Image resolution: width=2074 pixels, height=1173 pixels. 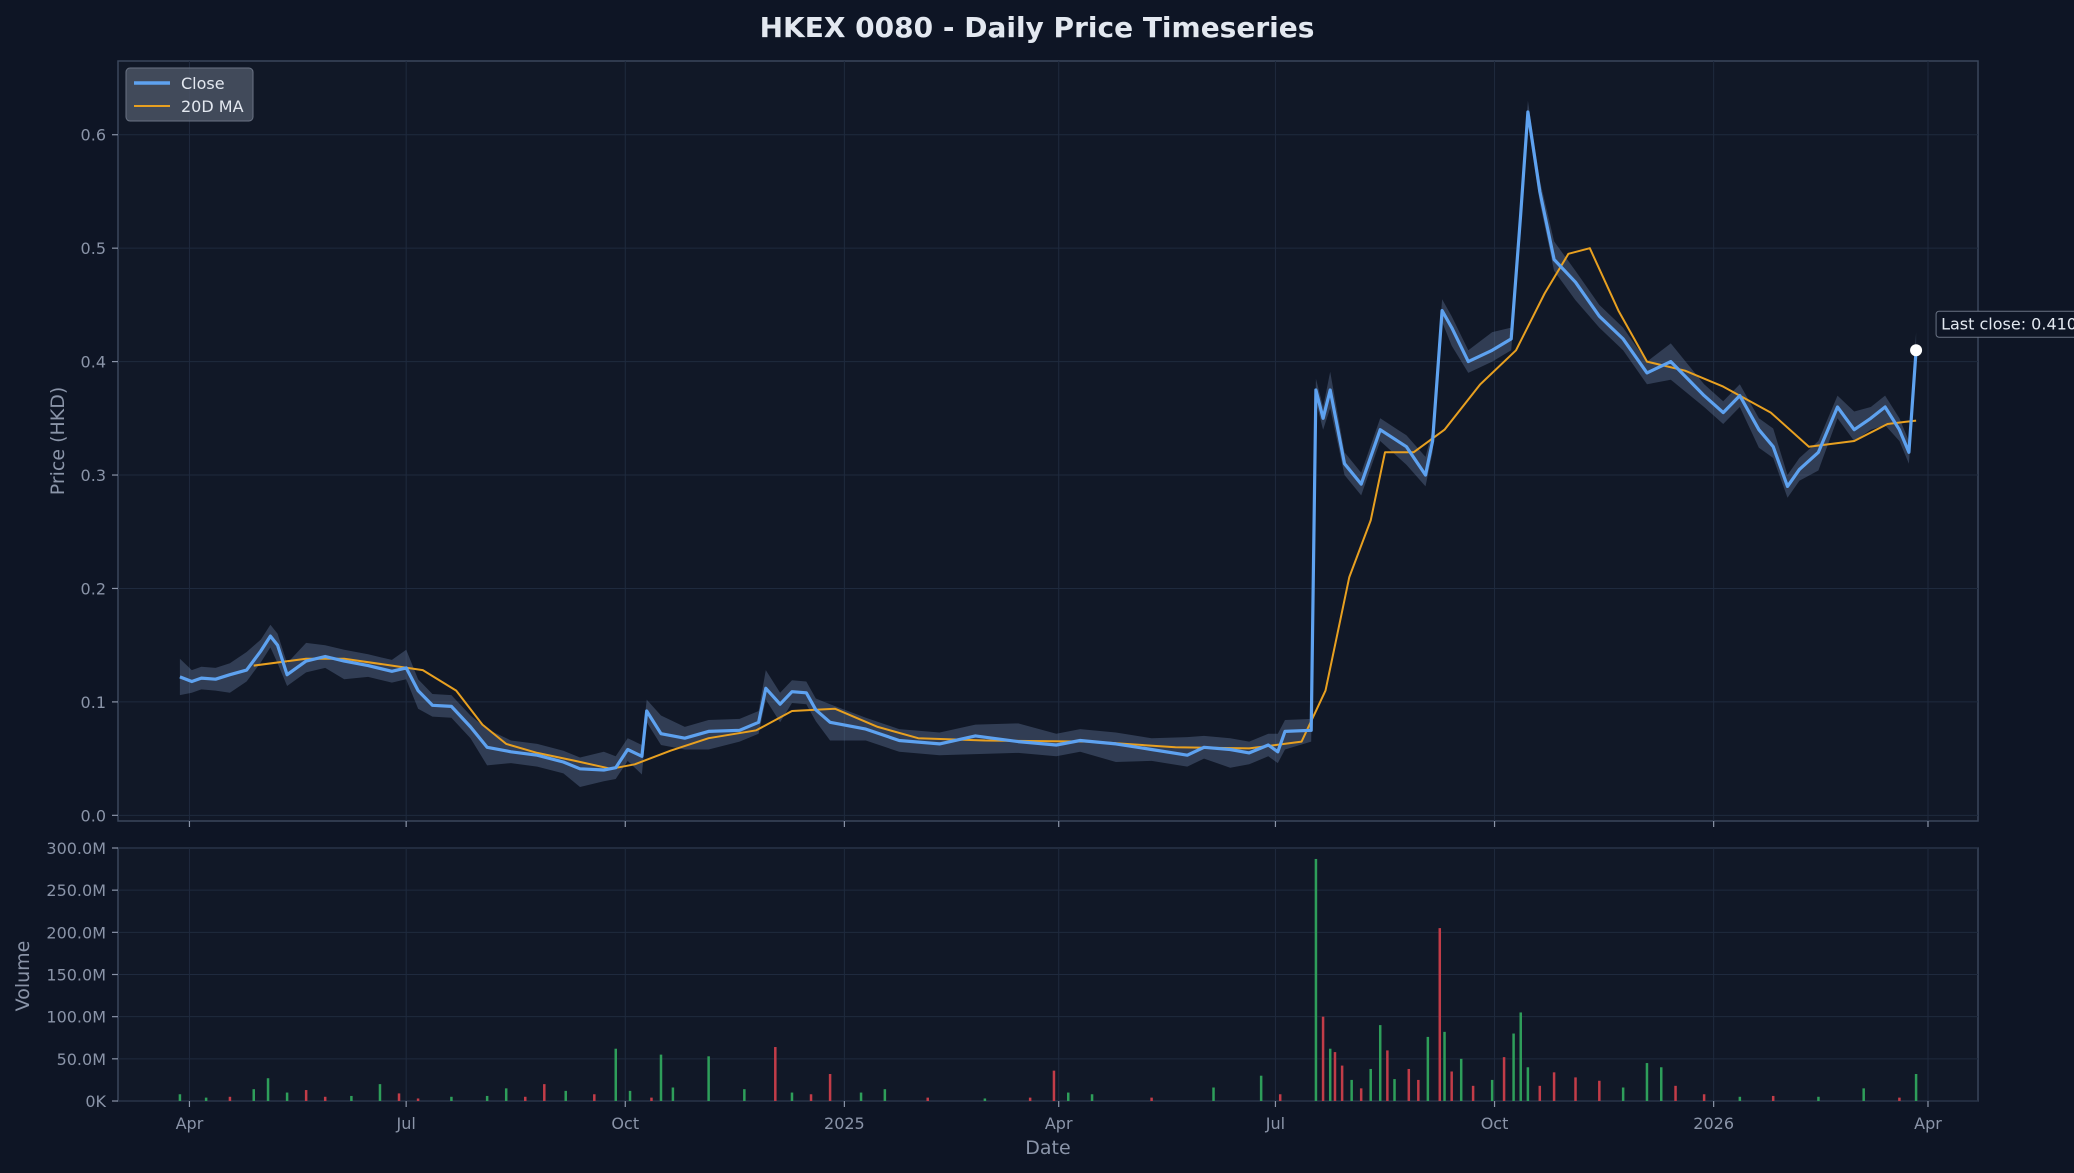 What do you see at coordinates (1713, 1123) in the screenshot?
I see `x-tick-label: 2026` at bounding box center [1713, 1123].